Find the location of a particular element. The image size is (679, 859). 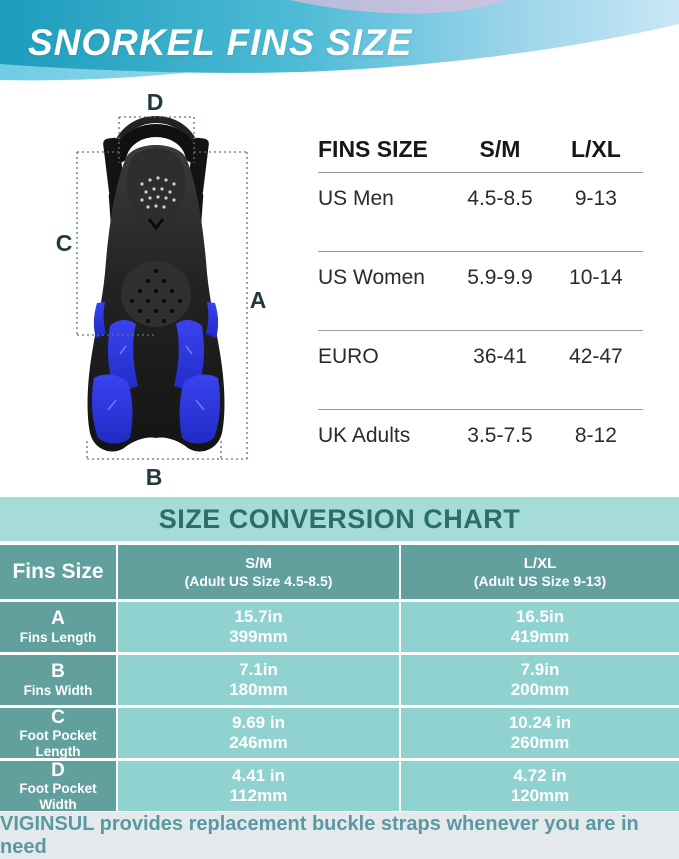

conversion-header-sm: S/M (Adult US Size 4.5-8.5) is located at coordinates (258, 572).